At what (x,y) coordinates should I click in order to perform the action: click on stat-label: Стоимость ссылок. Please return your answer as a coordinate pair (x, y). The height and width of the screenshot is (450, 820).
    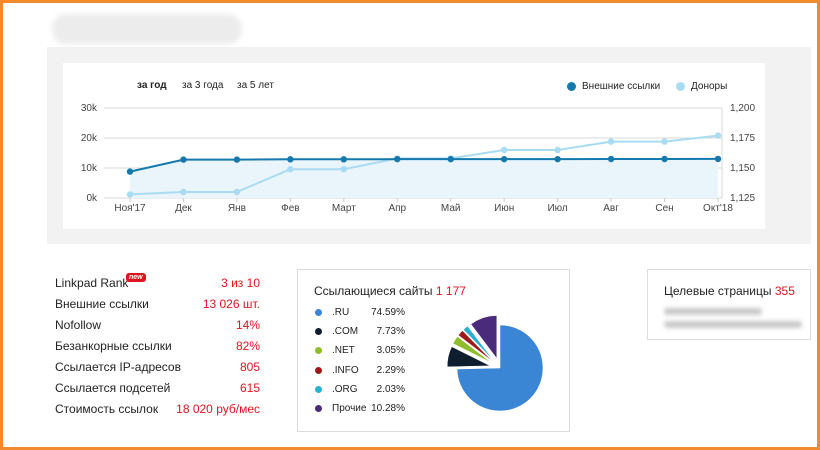
    Looking at the image, I should click on (107, 409).